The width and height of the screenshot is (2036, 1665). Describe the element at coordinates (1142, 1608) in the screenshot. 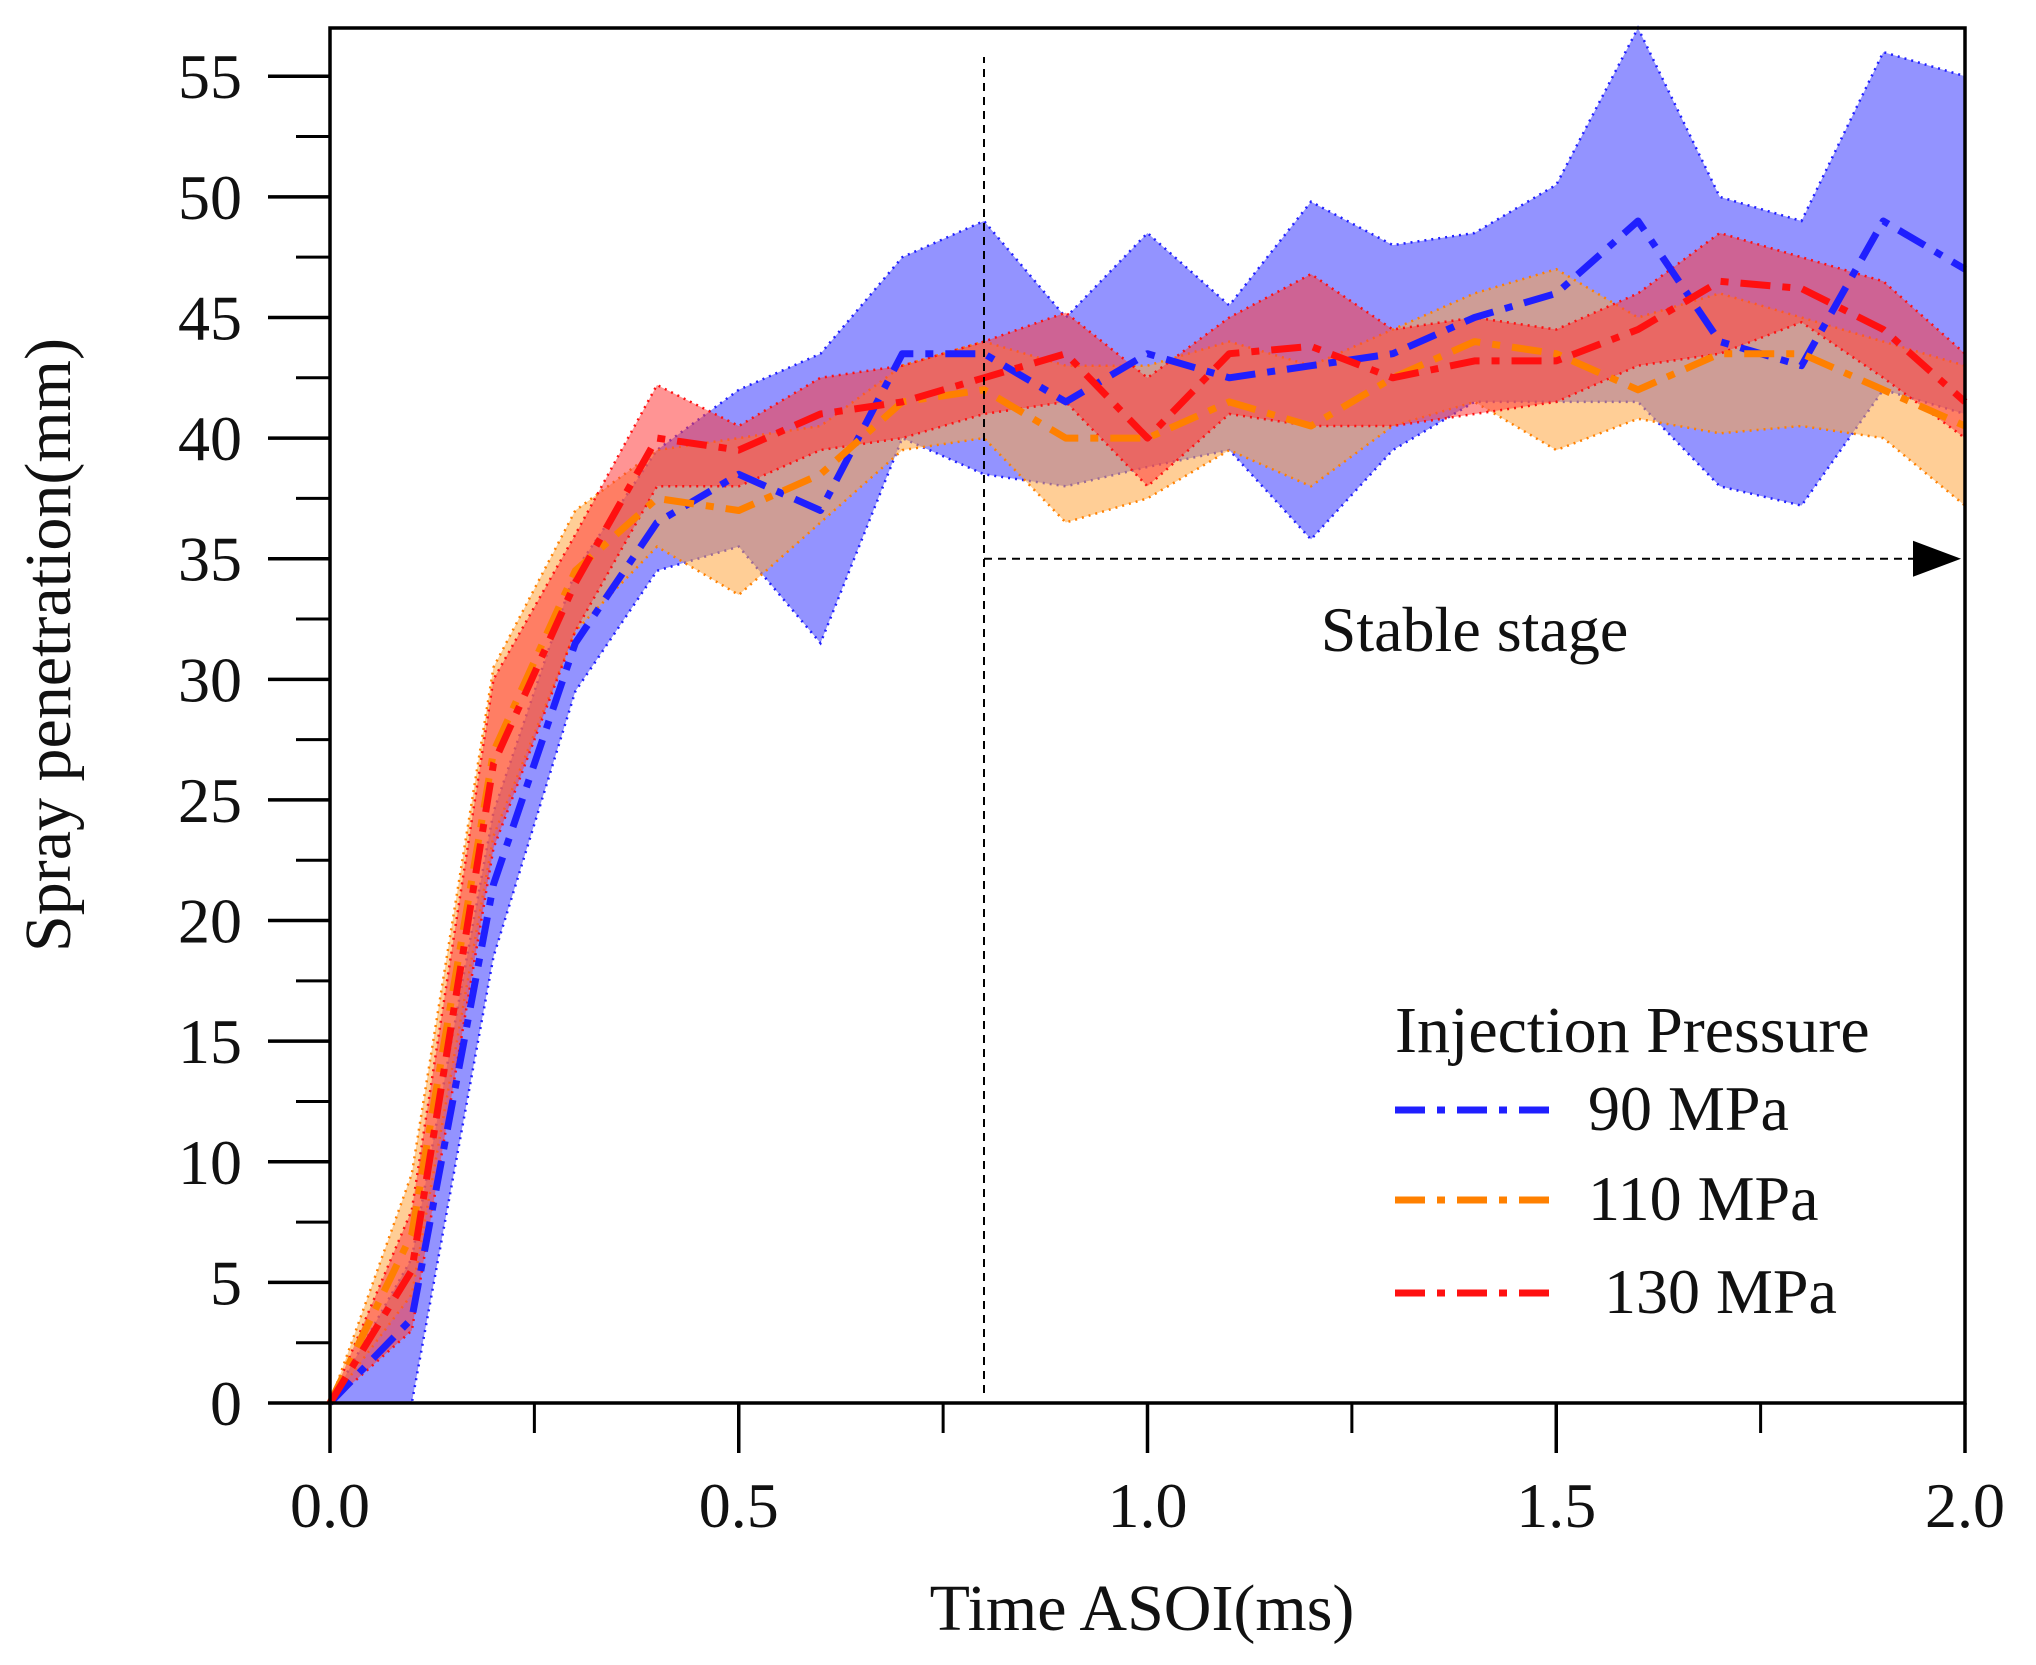

I see `x-axis-label: Time ASOI(ms)` at that location.